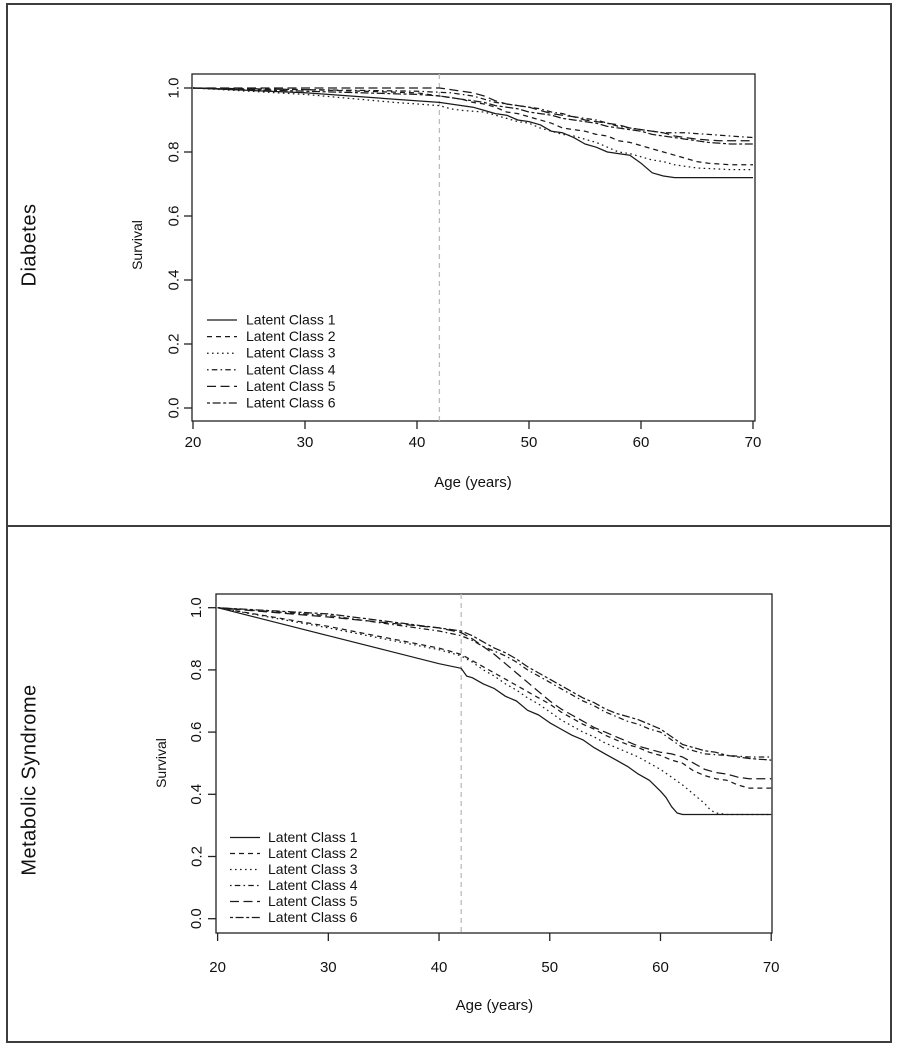 The height and width of the screenshot is (1050, 899). I want to click on panel-title-metabolic-syndrome: Metabolic Syndrome, so click(29, 780).